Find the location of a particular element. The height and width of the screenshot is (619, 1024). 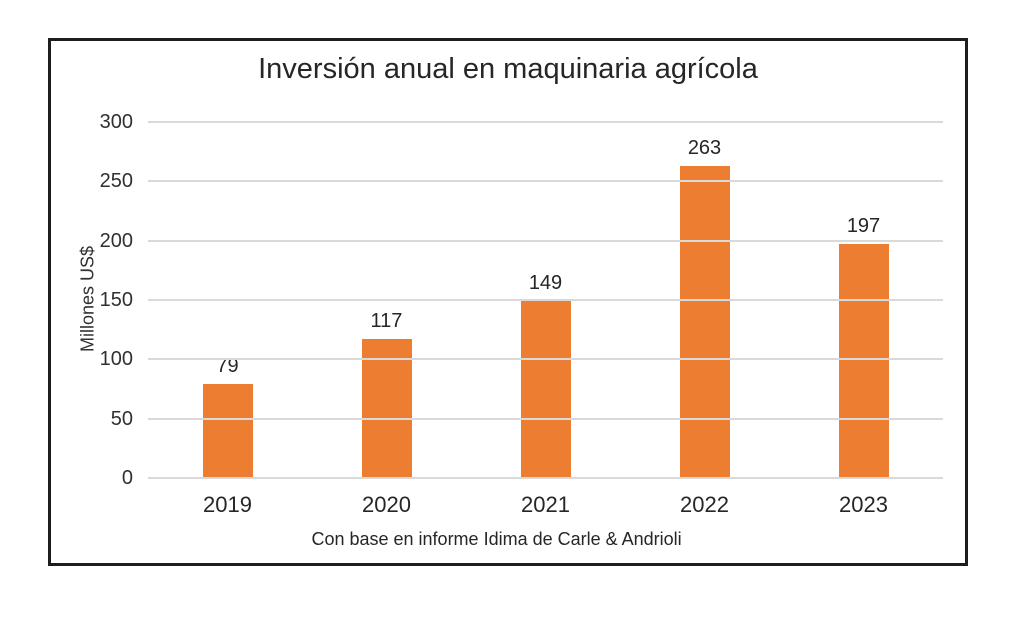

bar-value-label: 117 is located at coordinates (386, 321).